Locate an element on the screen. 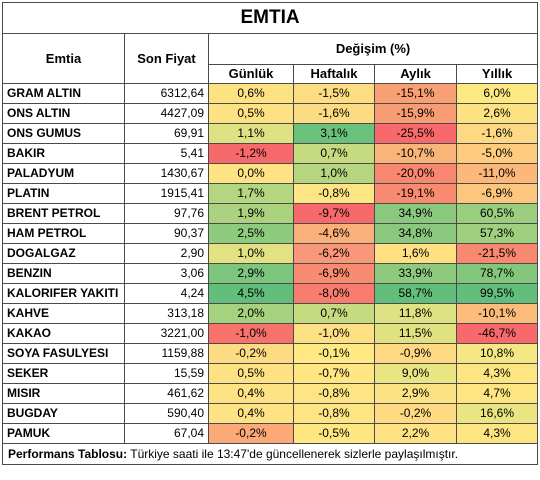  footer-label: Performans Tablosu: is located at coordinates (68, 454).